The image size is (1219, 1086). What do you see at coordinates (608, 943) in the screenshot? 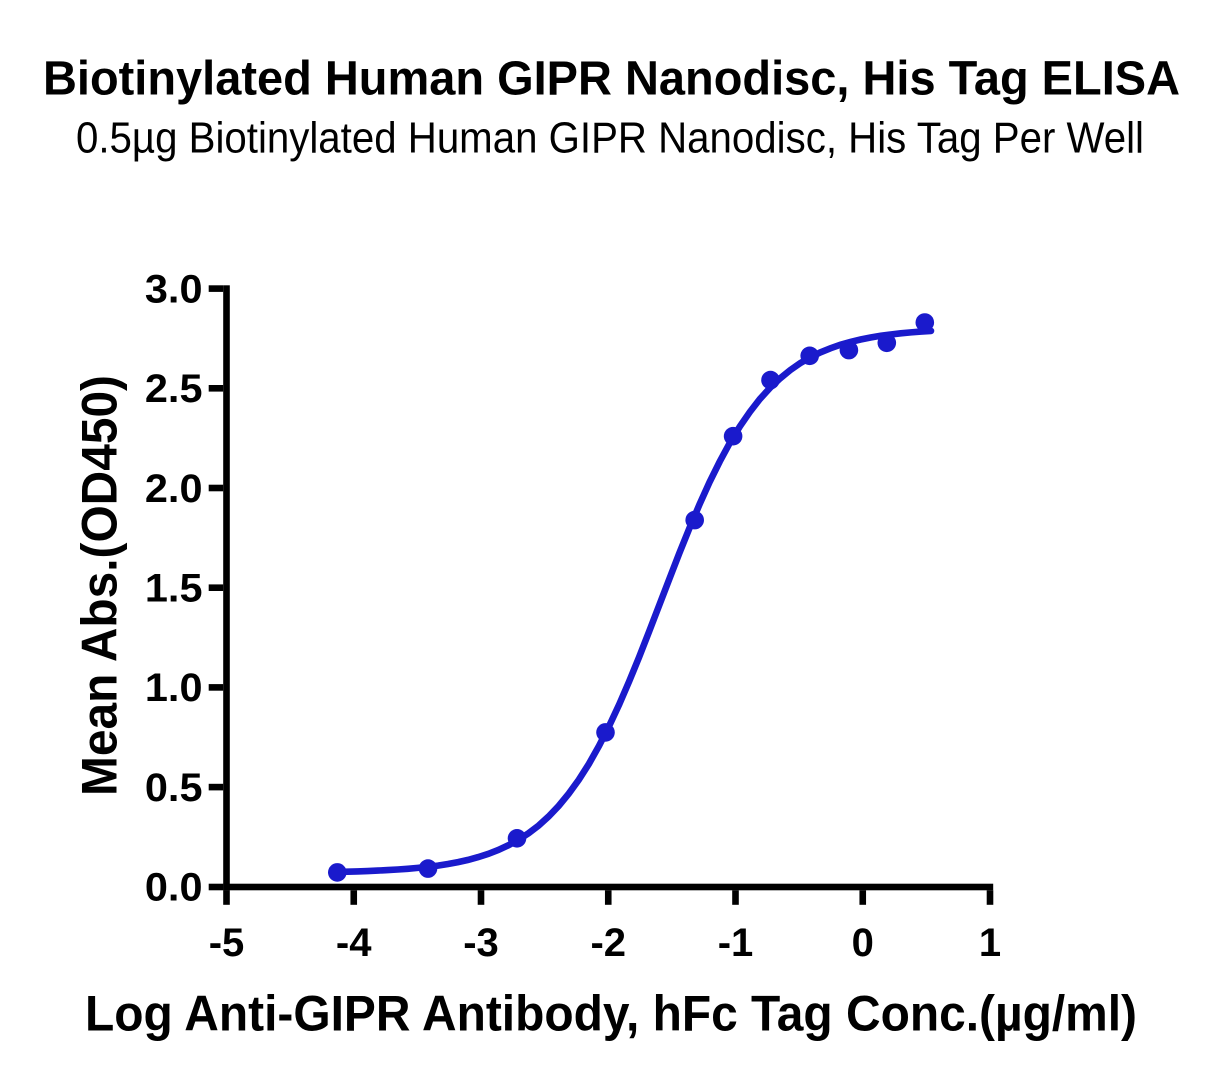
I see `svg-text: -2` at bounding box center [608, 943].